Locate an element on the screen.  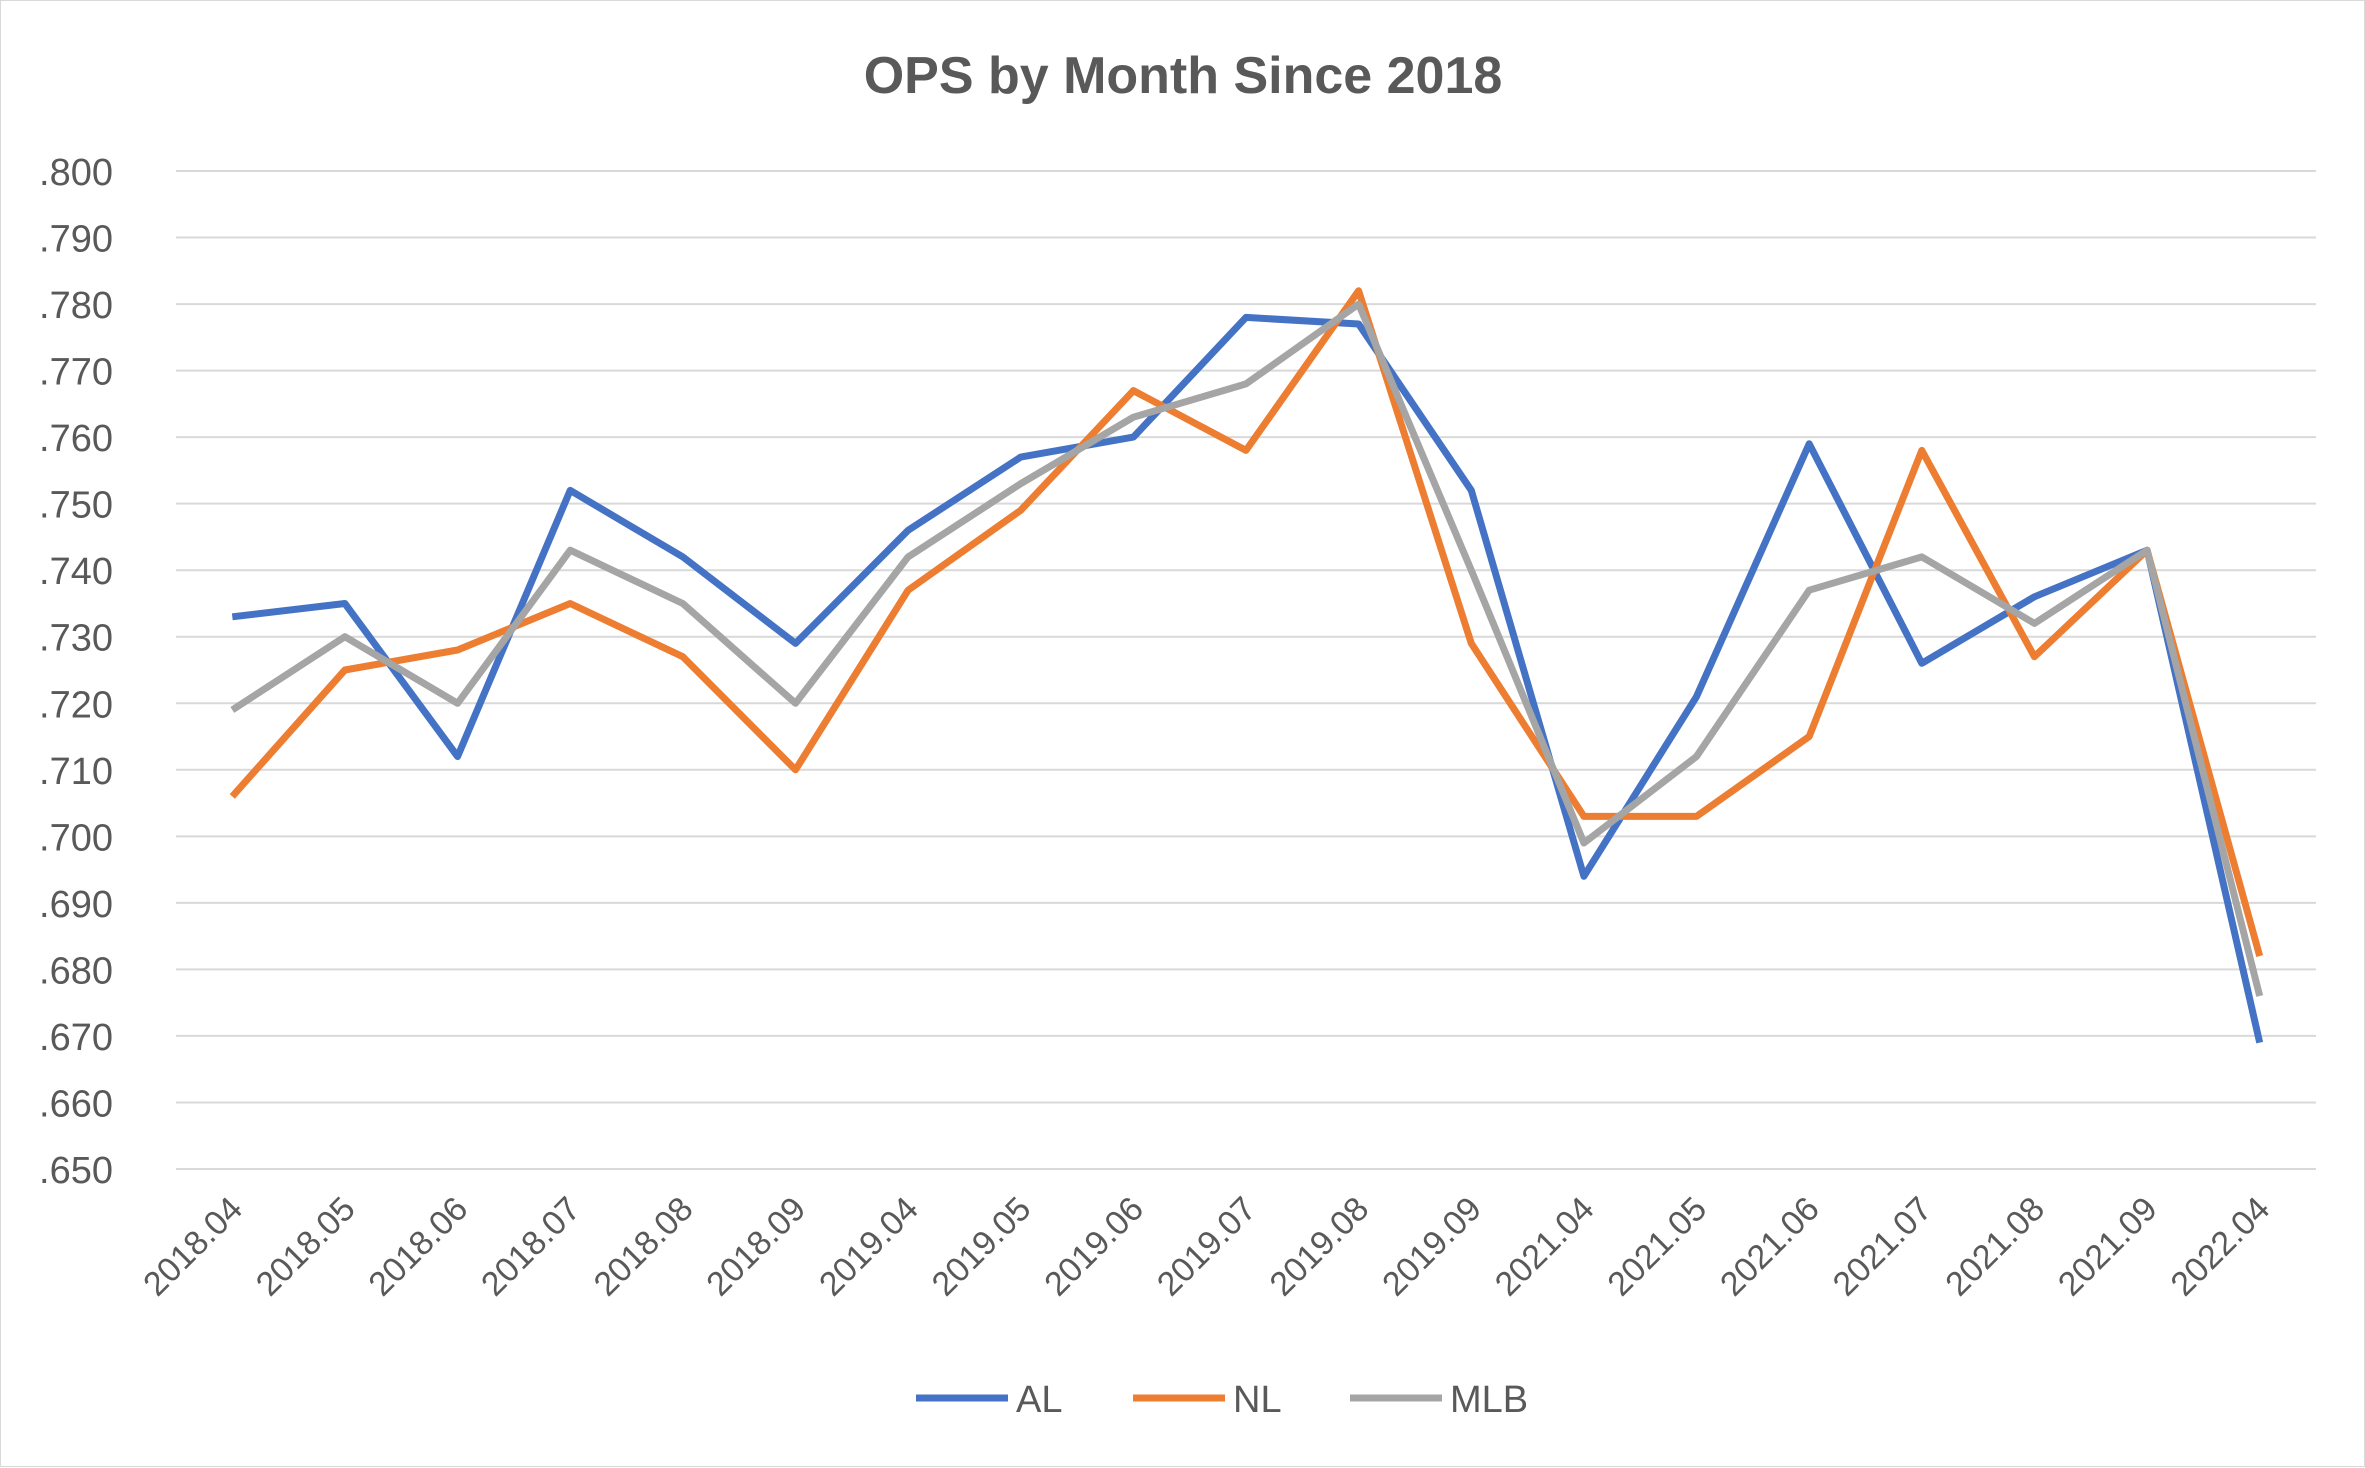
y-tick-label: .660 is located at coordinates (76, 1104).